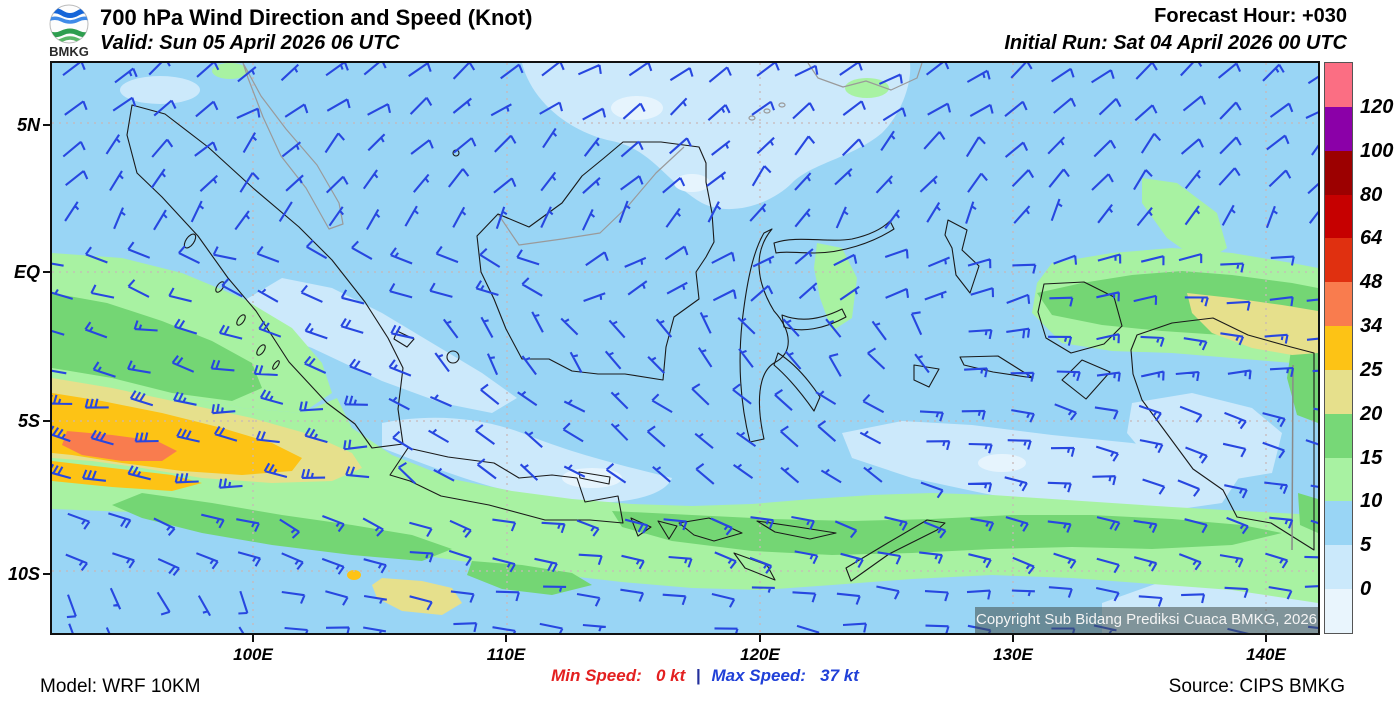 The image size is (1400, 709). I want to click on colorbar-label: 48, so click(1371, 282).